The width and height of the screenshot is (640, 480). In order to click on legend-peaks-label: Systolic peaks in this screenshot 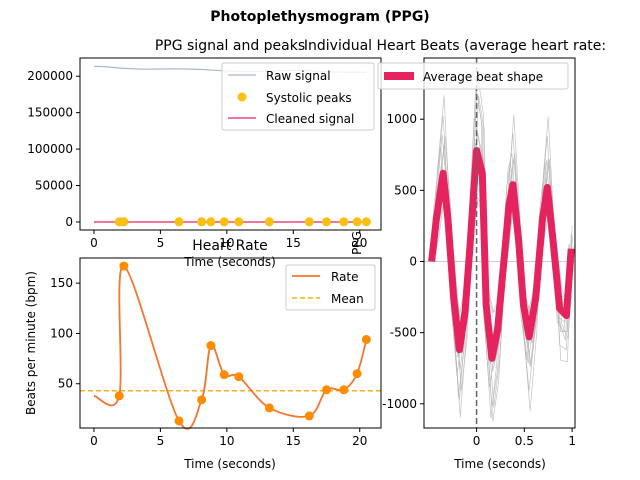, I will do `click(309, 98)`.